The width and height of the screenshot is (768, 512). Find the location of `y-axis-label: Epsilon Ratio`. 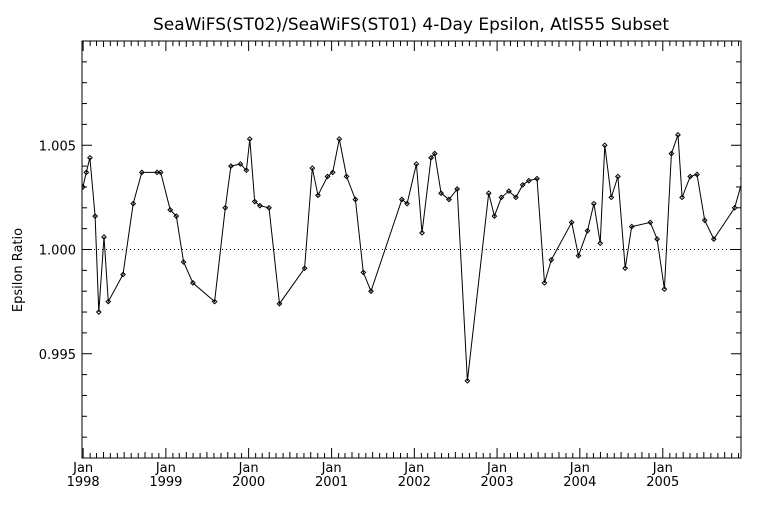

y-axis-label: Epsilon Ratio is located at coordinates (18, 270).